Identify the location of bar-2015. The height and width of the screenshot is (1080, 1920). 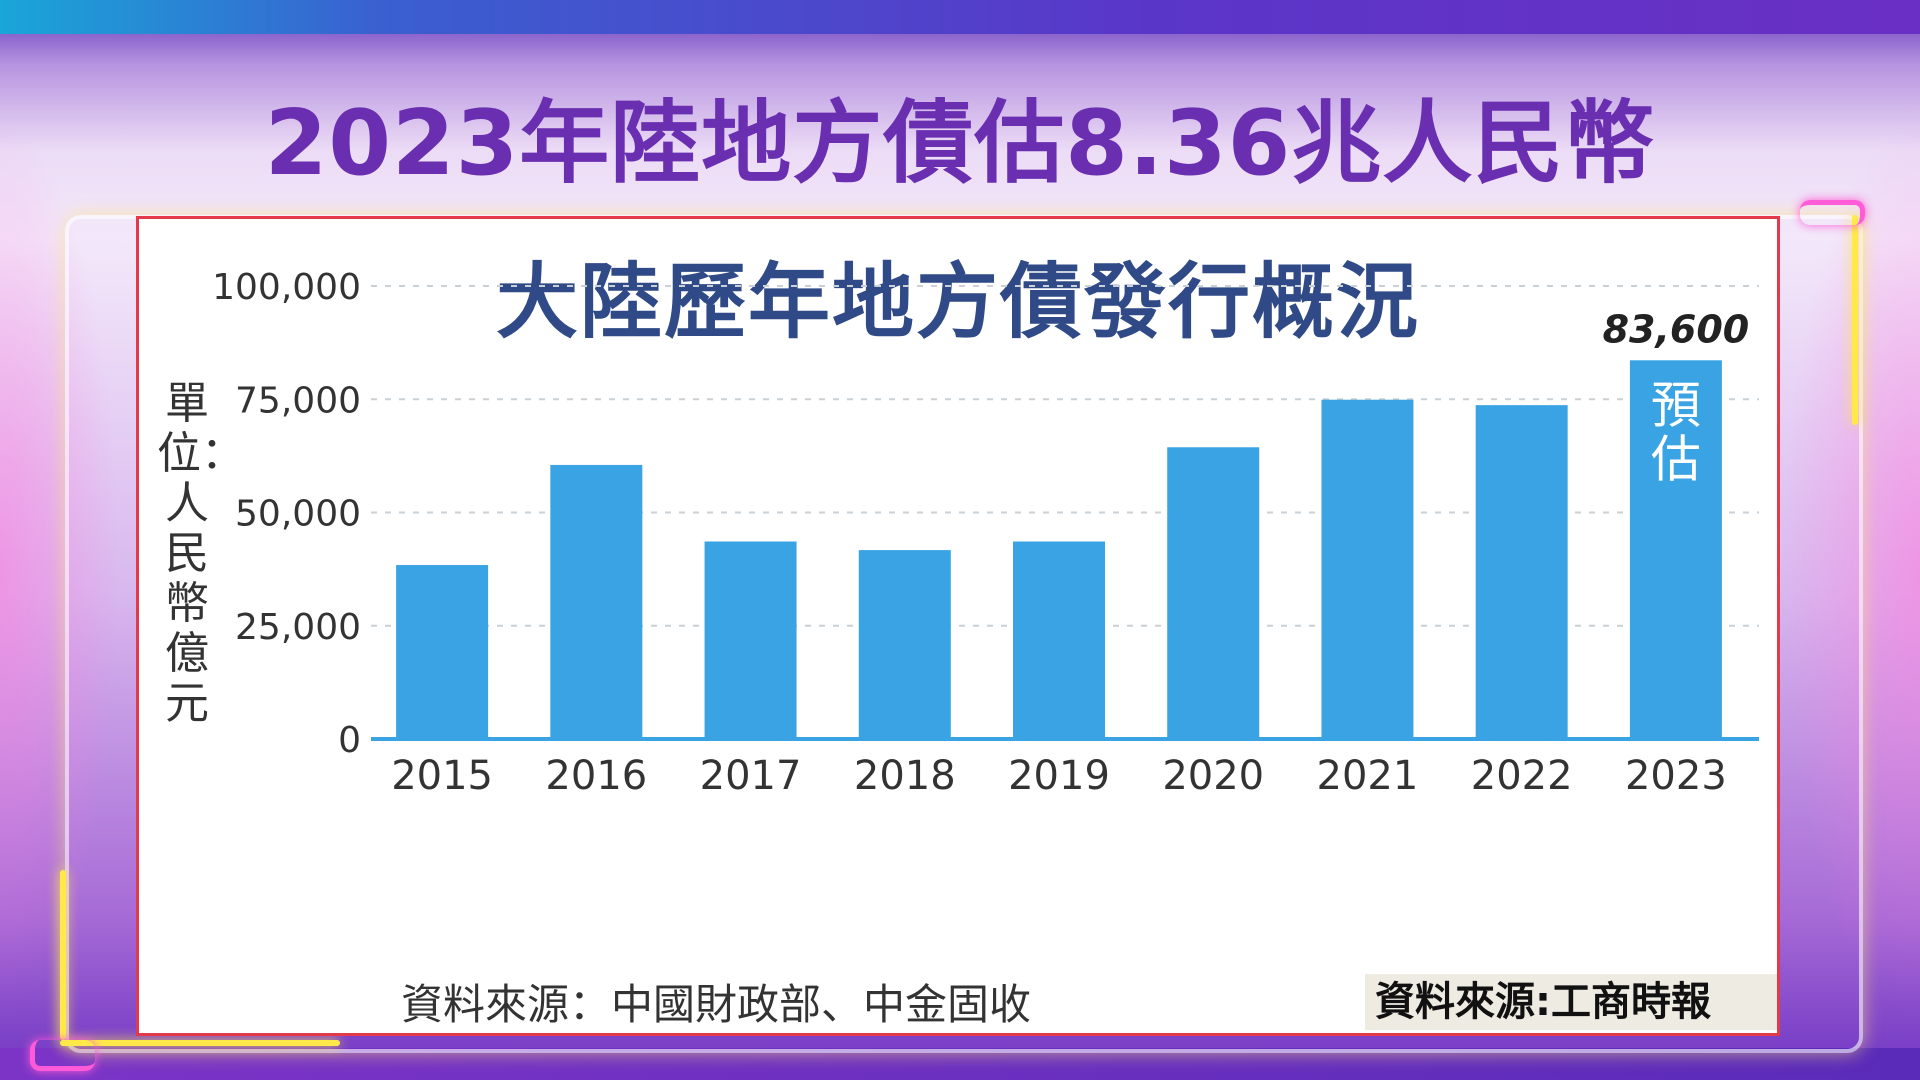
(442, 652).